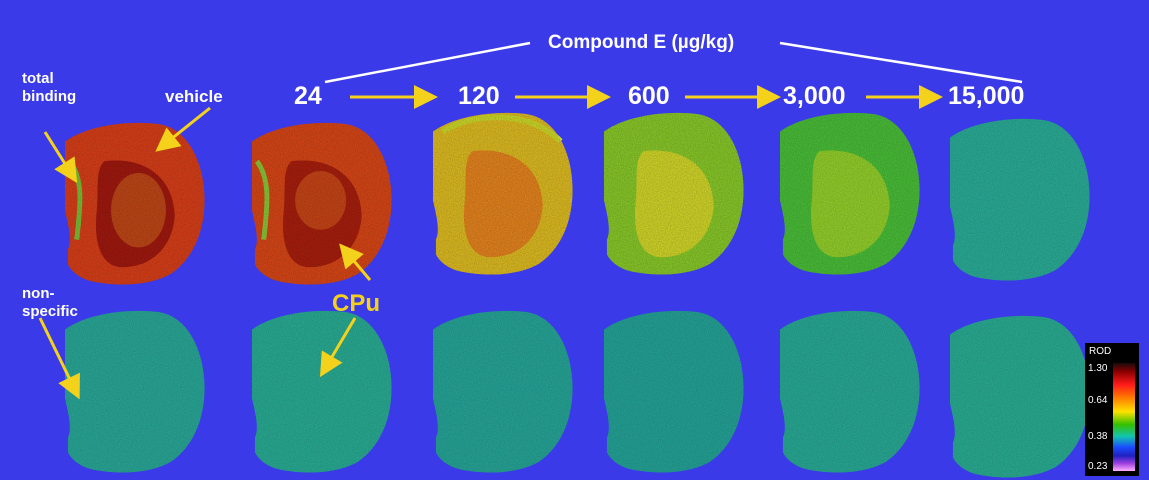 The image size is (1149, 487). What do you see at coordinates (322, 203) in the screenshot?
I see `section-24-total` at bounding box center [322, 203].